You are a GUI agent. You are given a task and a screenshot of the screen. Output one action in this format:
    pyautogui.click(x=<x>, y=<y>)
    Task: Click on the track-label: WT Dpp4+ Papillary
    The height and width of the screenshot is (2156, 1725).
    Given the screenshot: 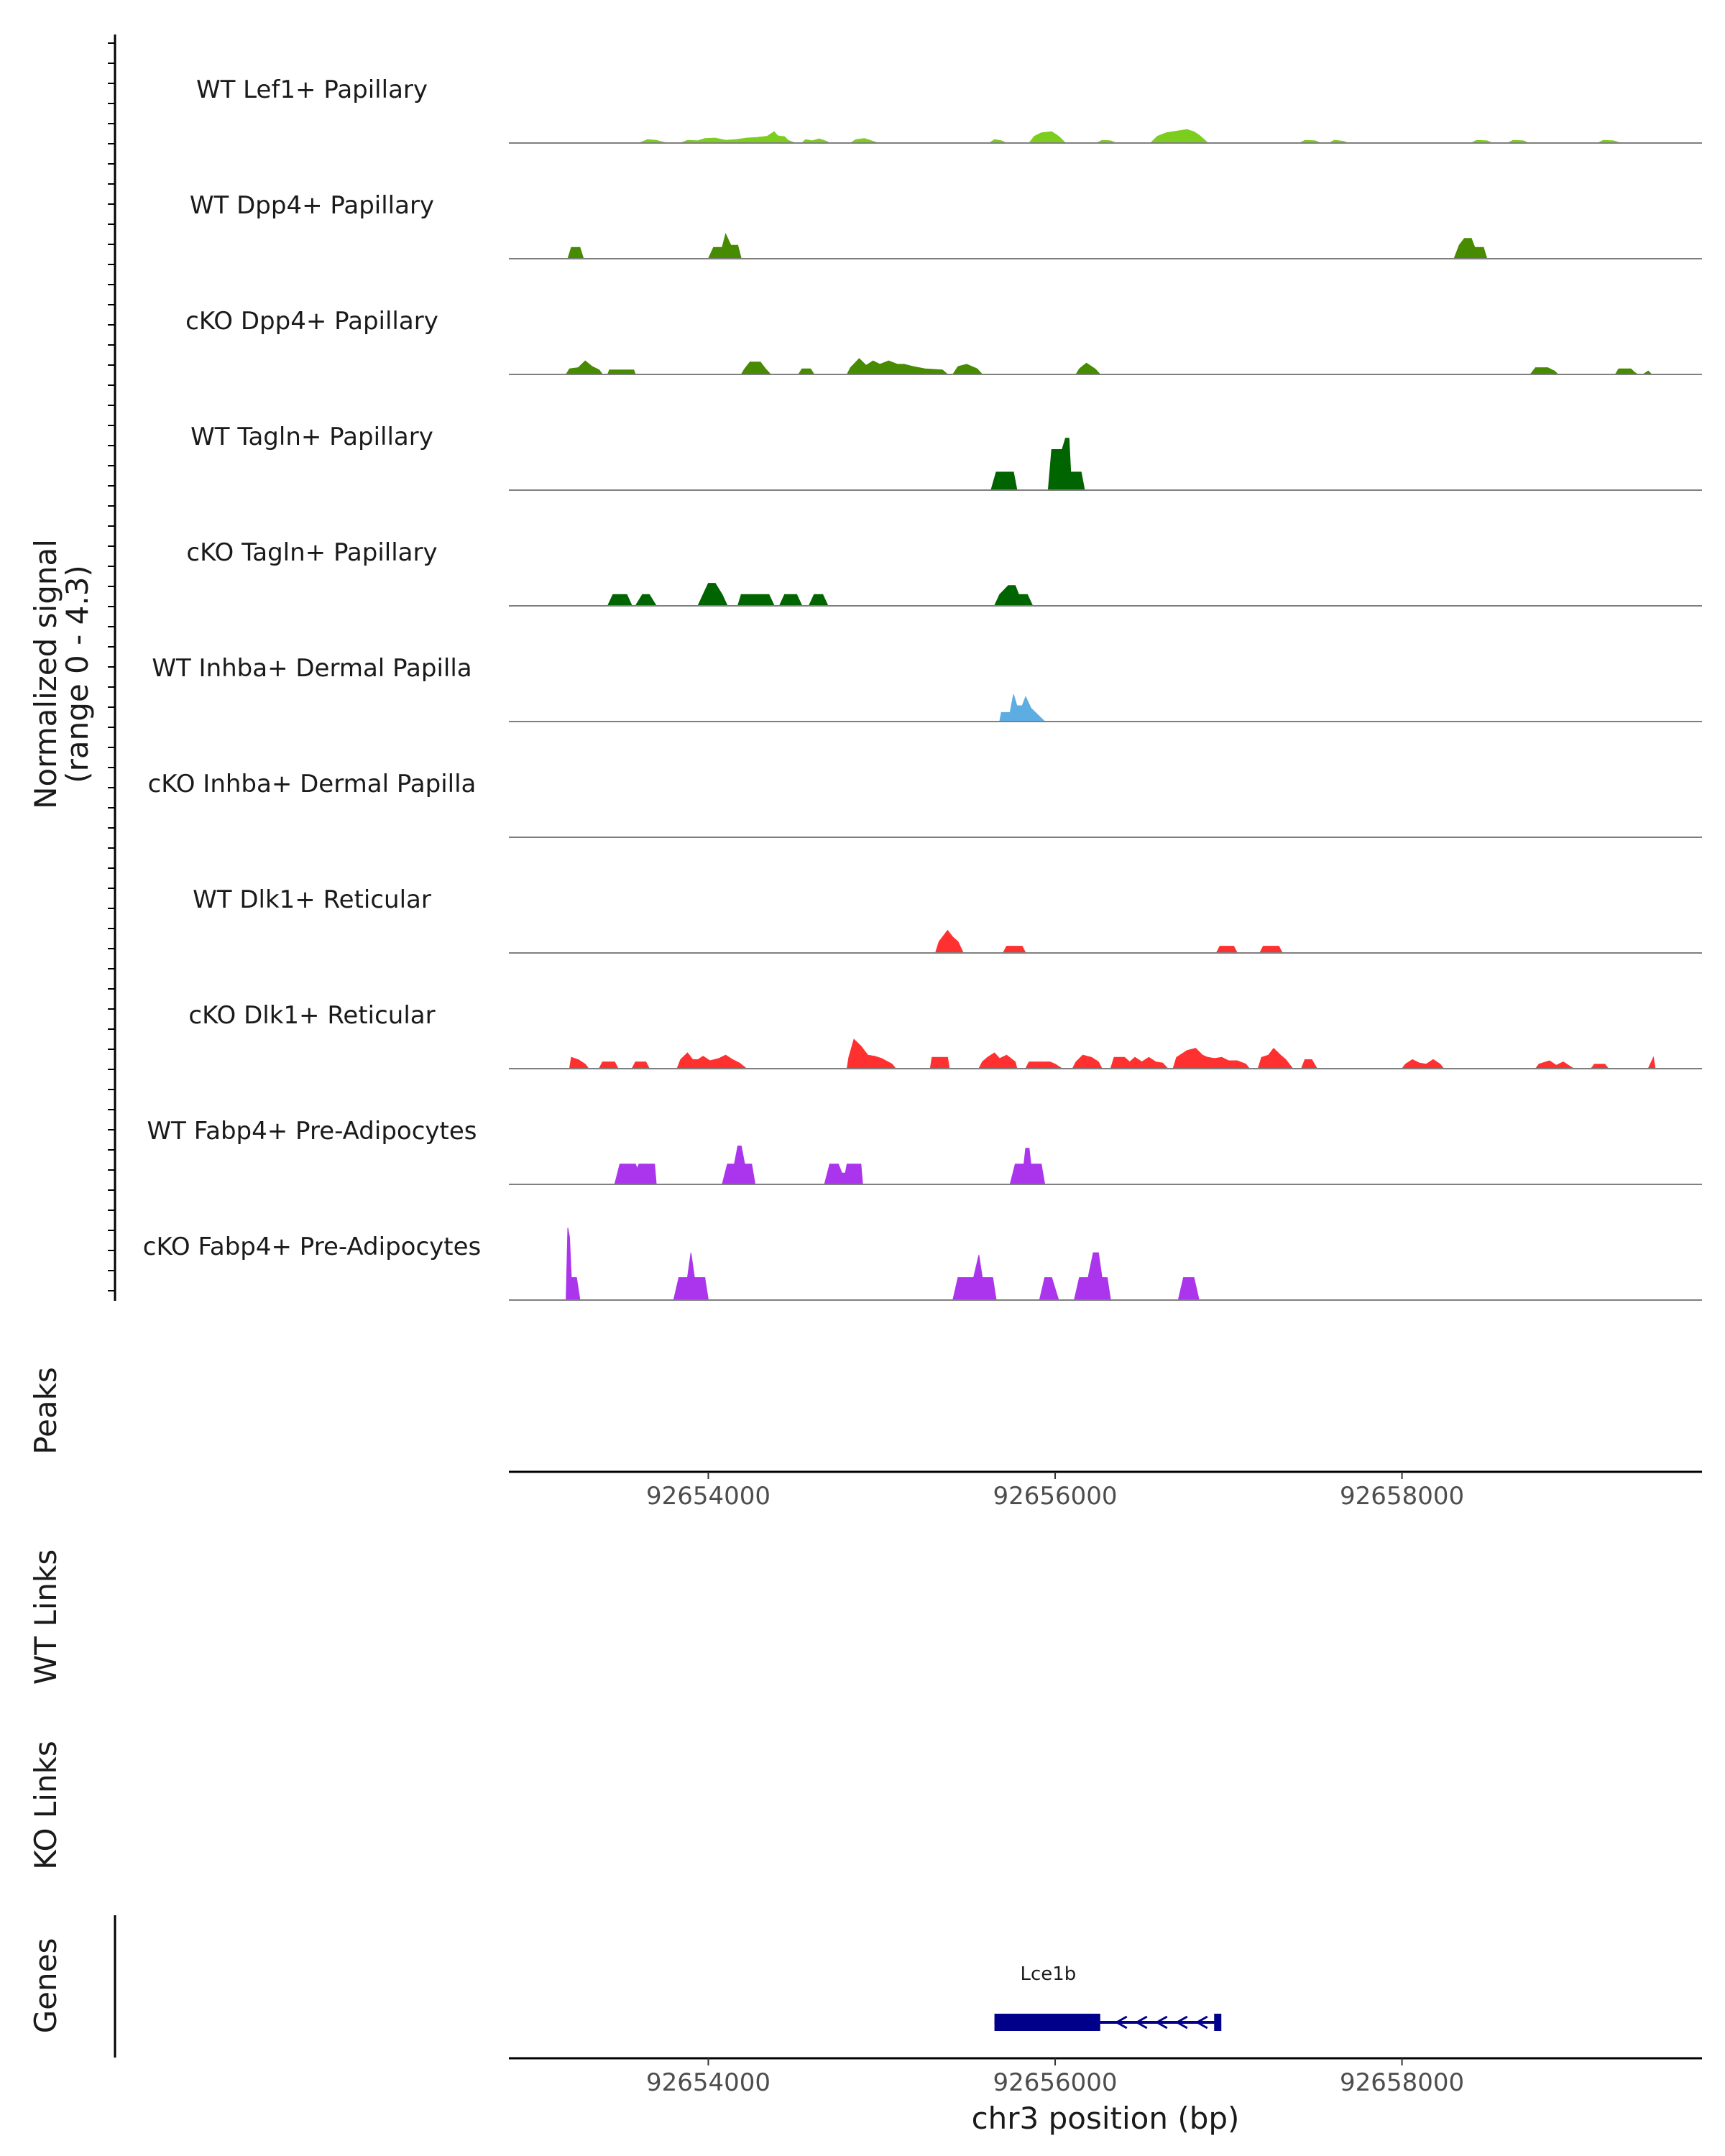 What is the action you would take?
    pyautogui.click(x=312, y=205)
    